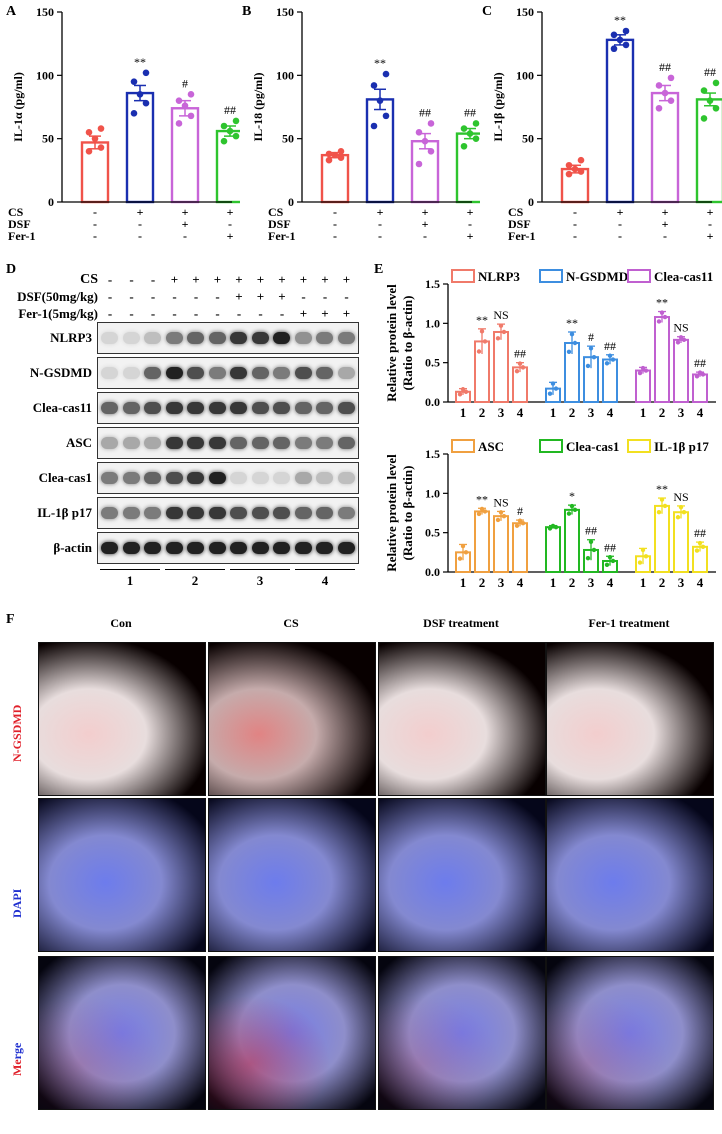 This screenshot has width=722, height=1134. What do you see at coordinates (432, 454) in the screenshot?
I see `y-tick-label: 1.5` at bounding box center [432, 454].